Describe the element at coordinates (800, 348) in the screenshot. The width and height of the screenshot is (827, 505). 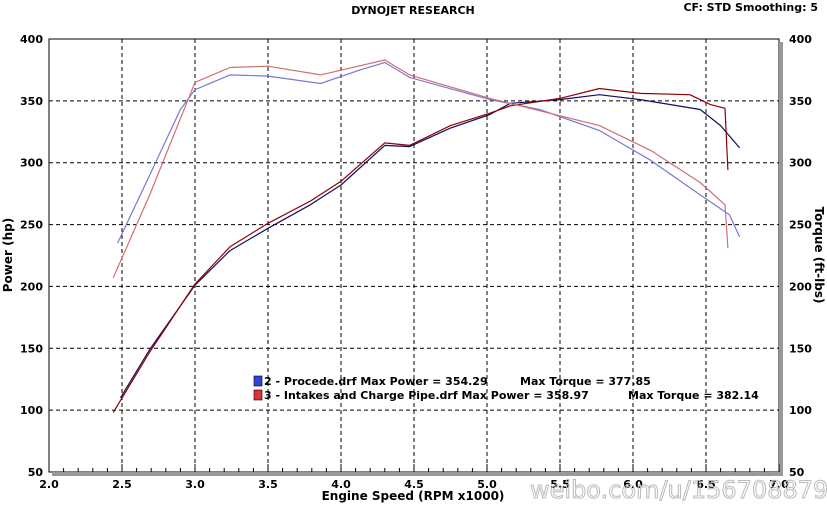
I see `y-tick-label-right: 150` at that location.